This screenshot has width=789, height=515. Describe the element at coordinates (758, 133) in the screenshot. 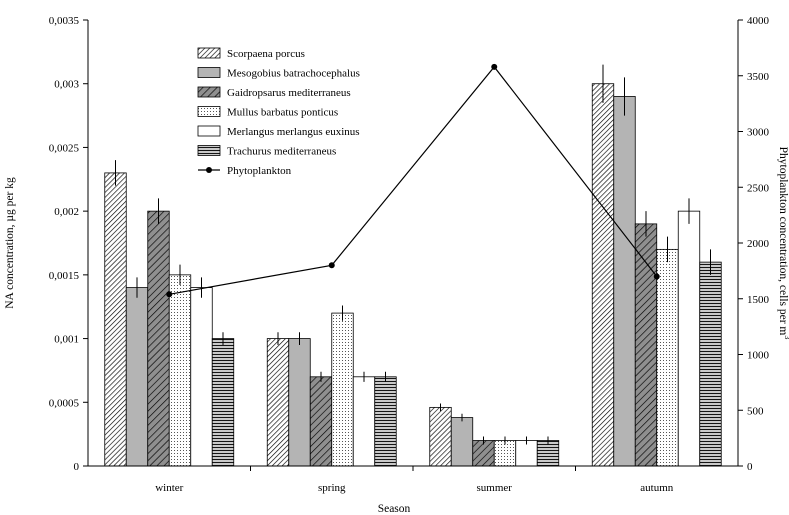

I see `y2-tick-label: 3000` at that location.